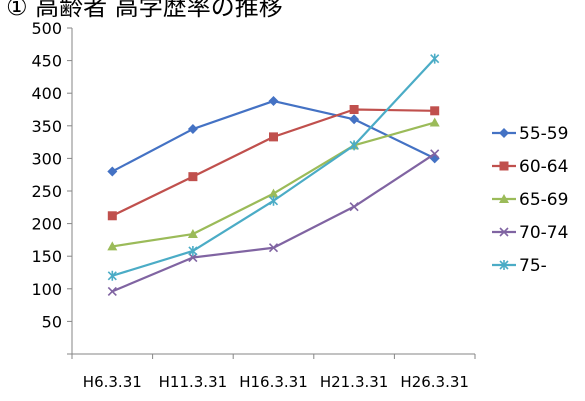  Describe the element at coordinates (46, 256) in the screenshot. I see `y-tick-label: 150` at that location.